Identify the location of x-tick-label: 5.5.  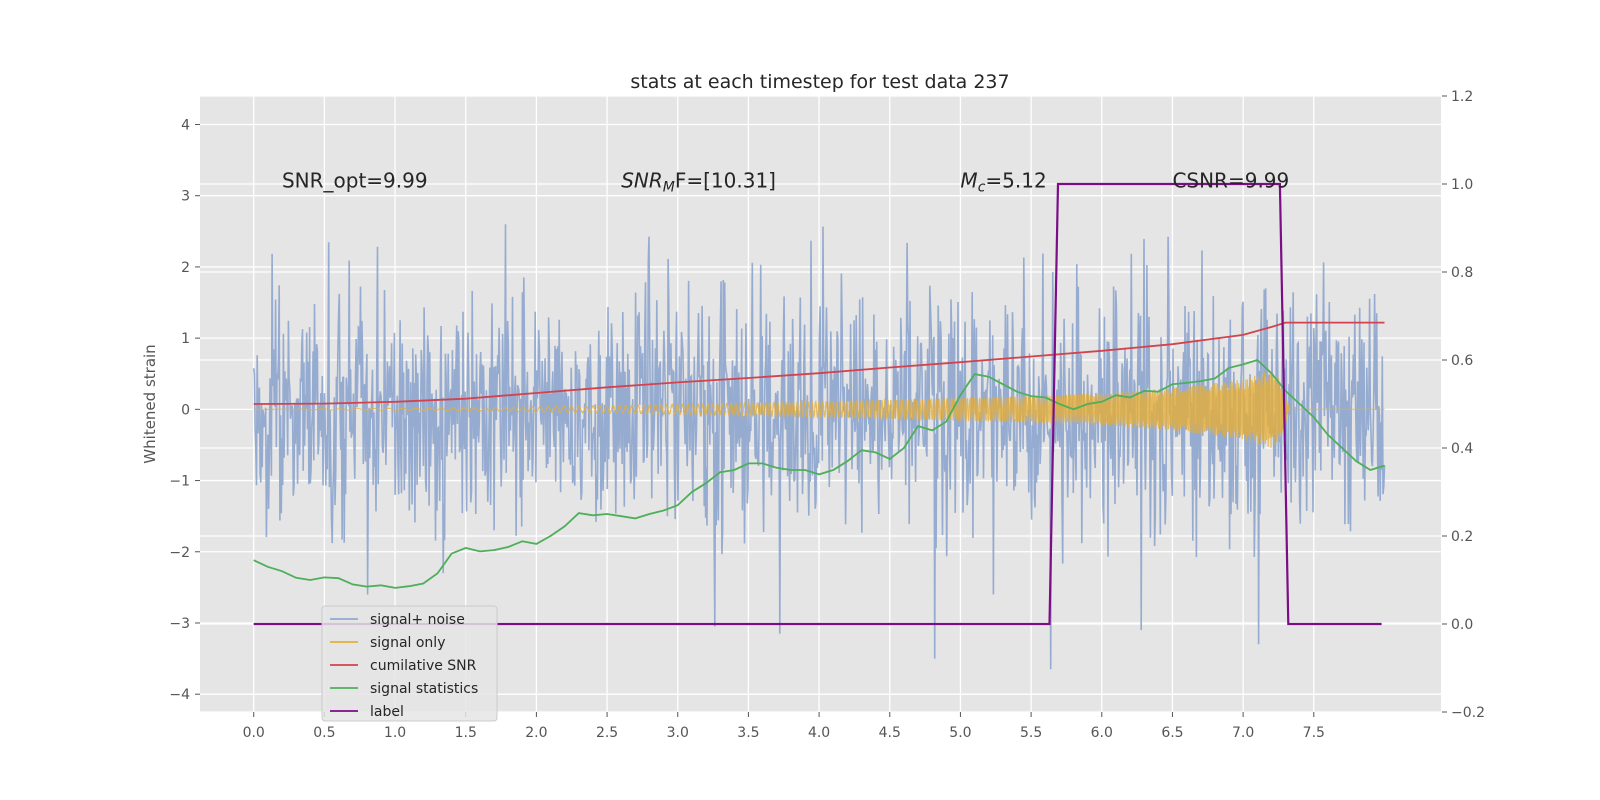
(1031, 733).